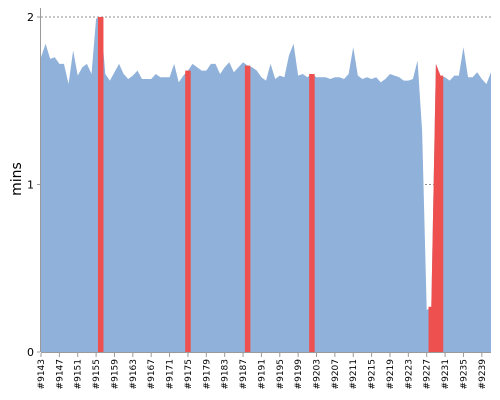 This screenshot has width=500, height=400. Describe the element at coordinates (281, 374) in the screenshot. I see `x-tick-label: #9195` at that location.